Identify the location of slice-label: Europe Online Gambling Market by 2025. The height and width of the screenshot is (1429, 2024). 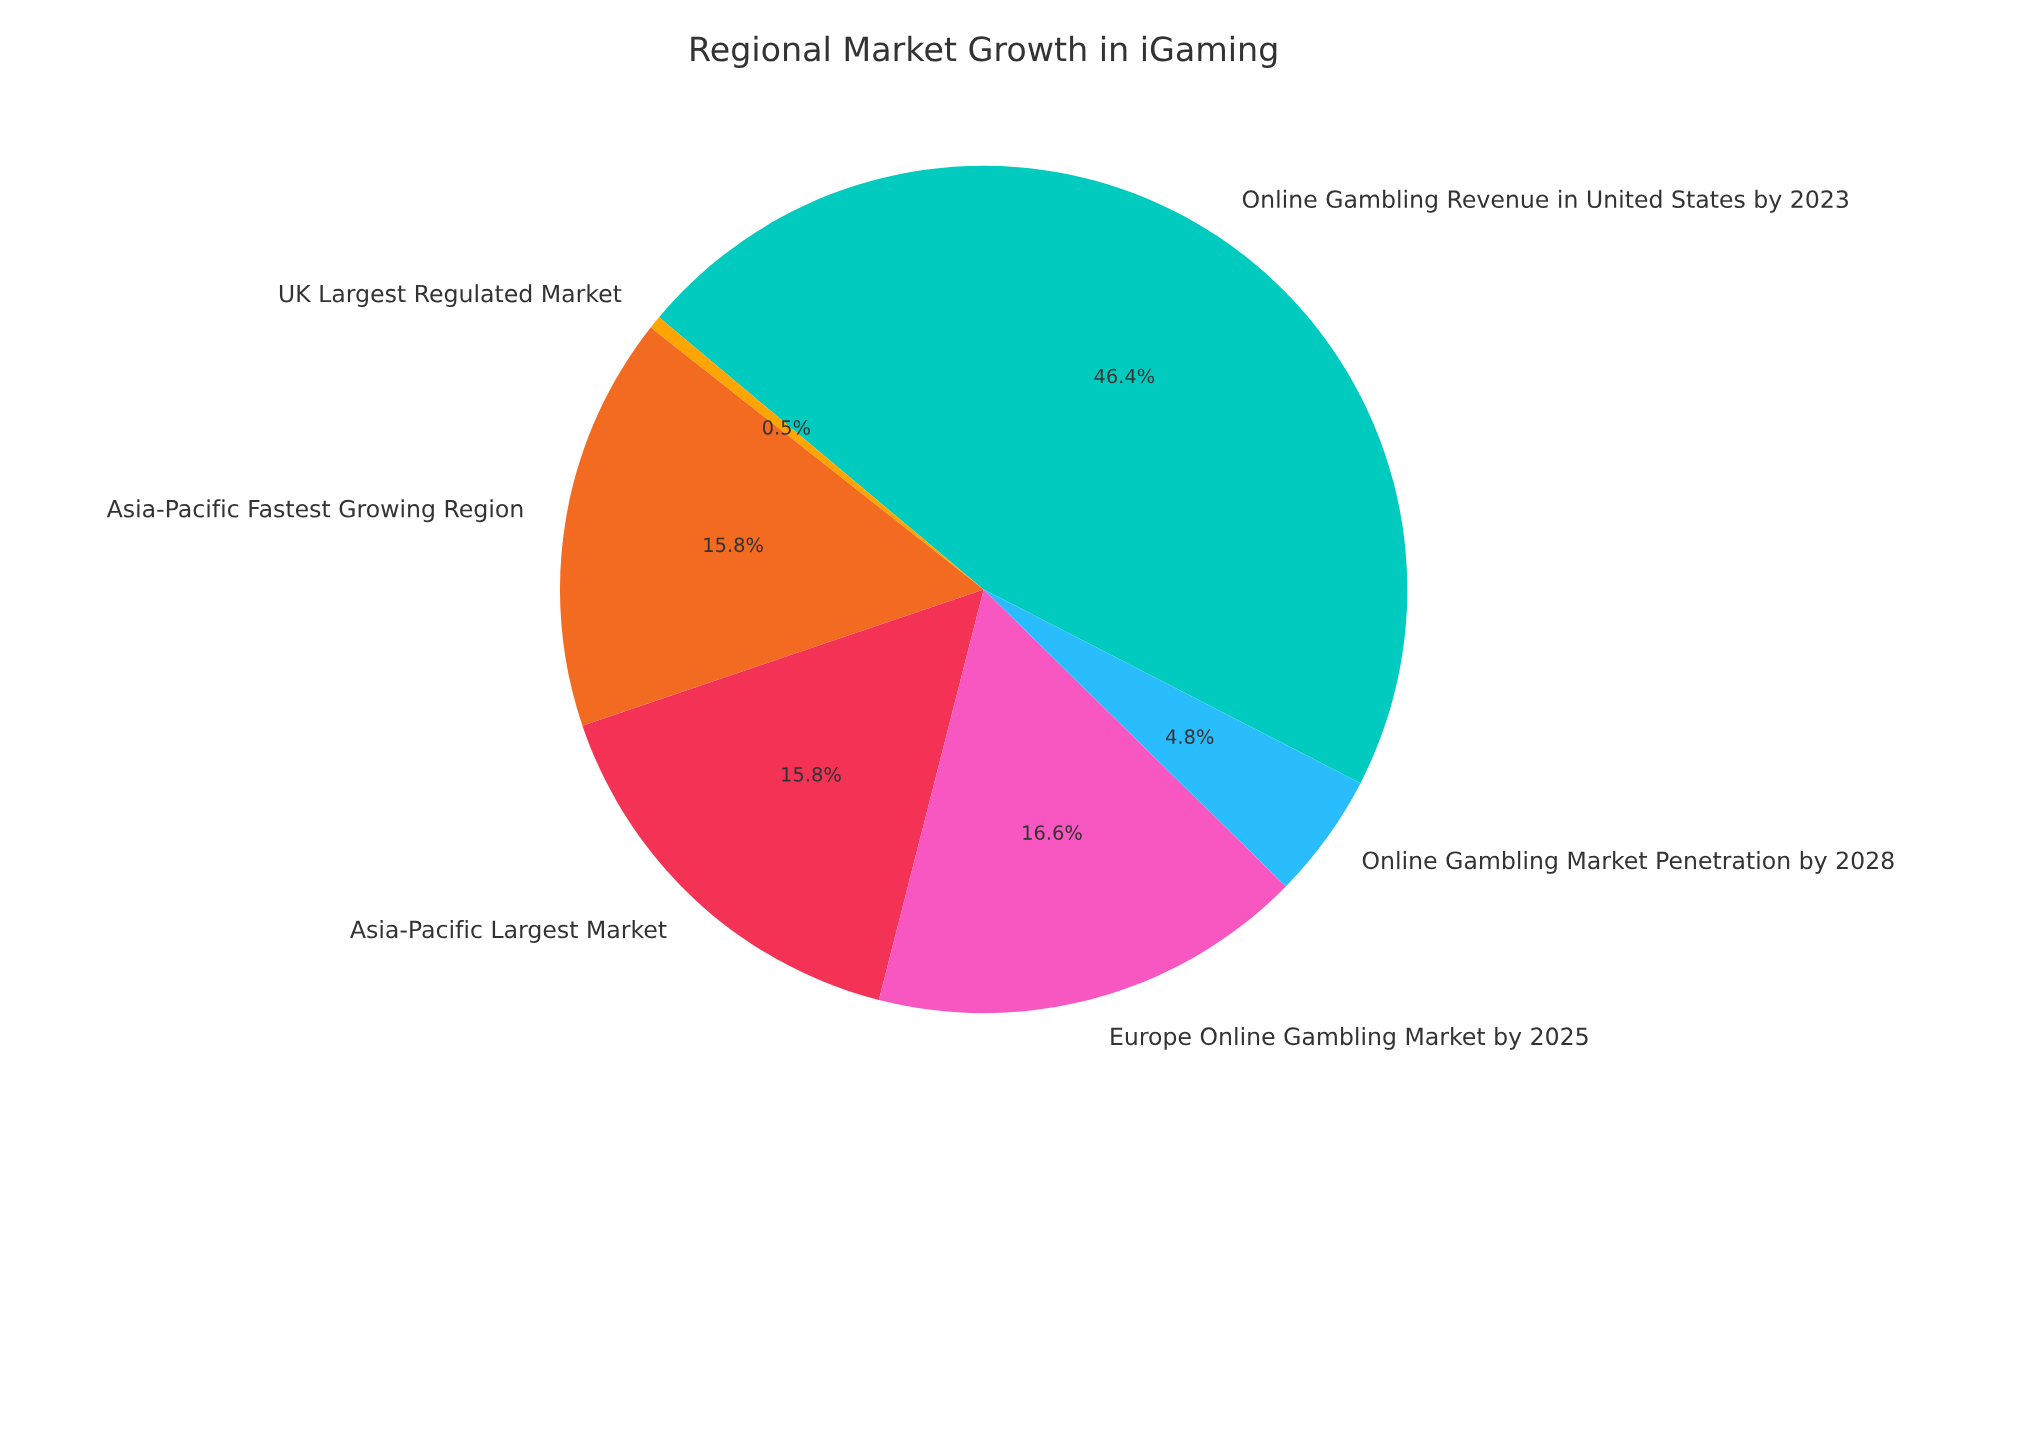
(1349, 1038).